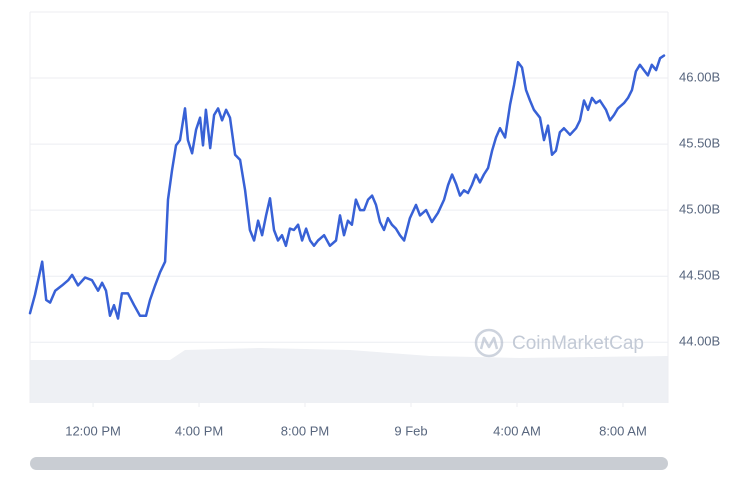 This screenshot has width=750, height=500. Describe the element at coordinates (489, 343) in the screenshot. I see `watermark-logo` at that location.